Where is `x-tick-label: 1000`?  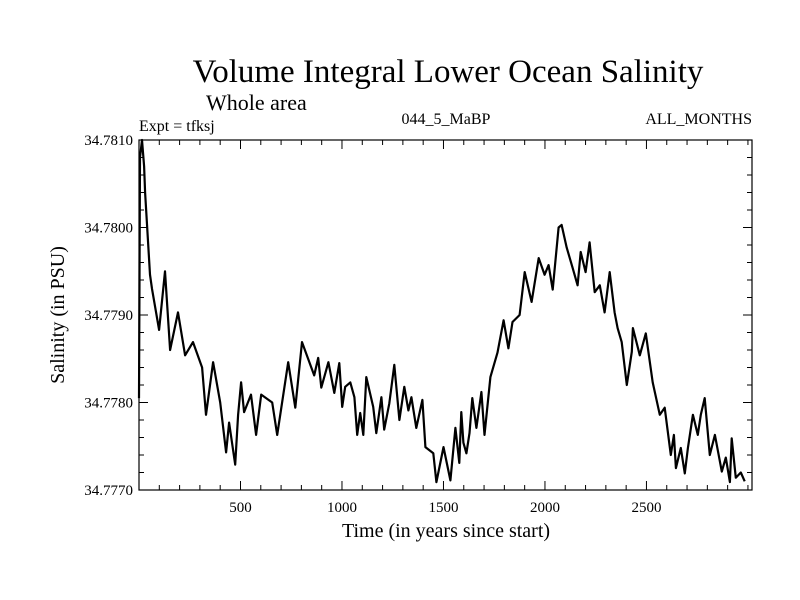
x-tick-label: 1000 is located at coordinates (342, 508).